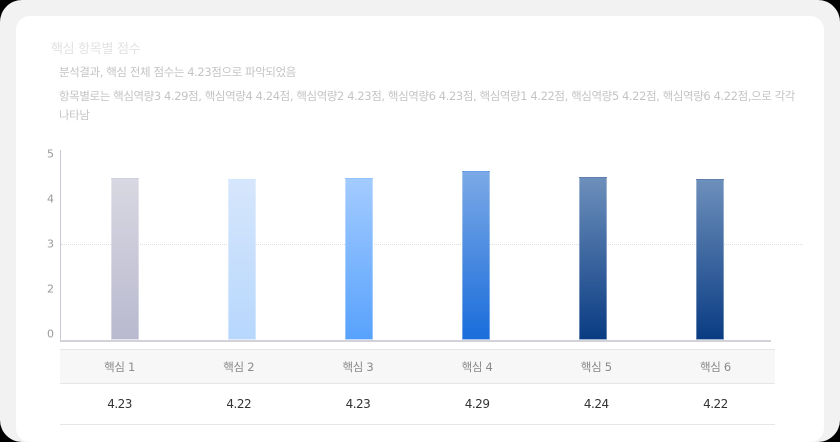  What do you see at coordinates (60, 246) in the screenshot?
I see `y-axis` at bounding box center [60, 246].